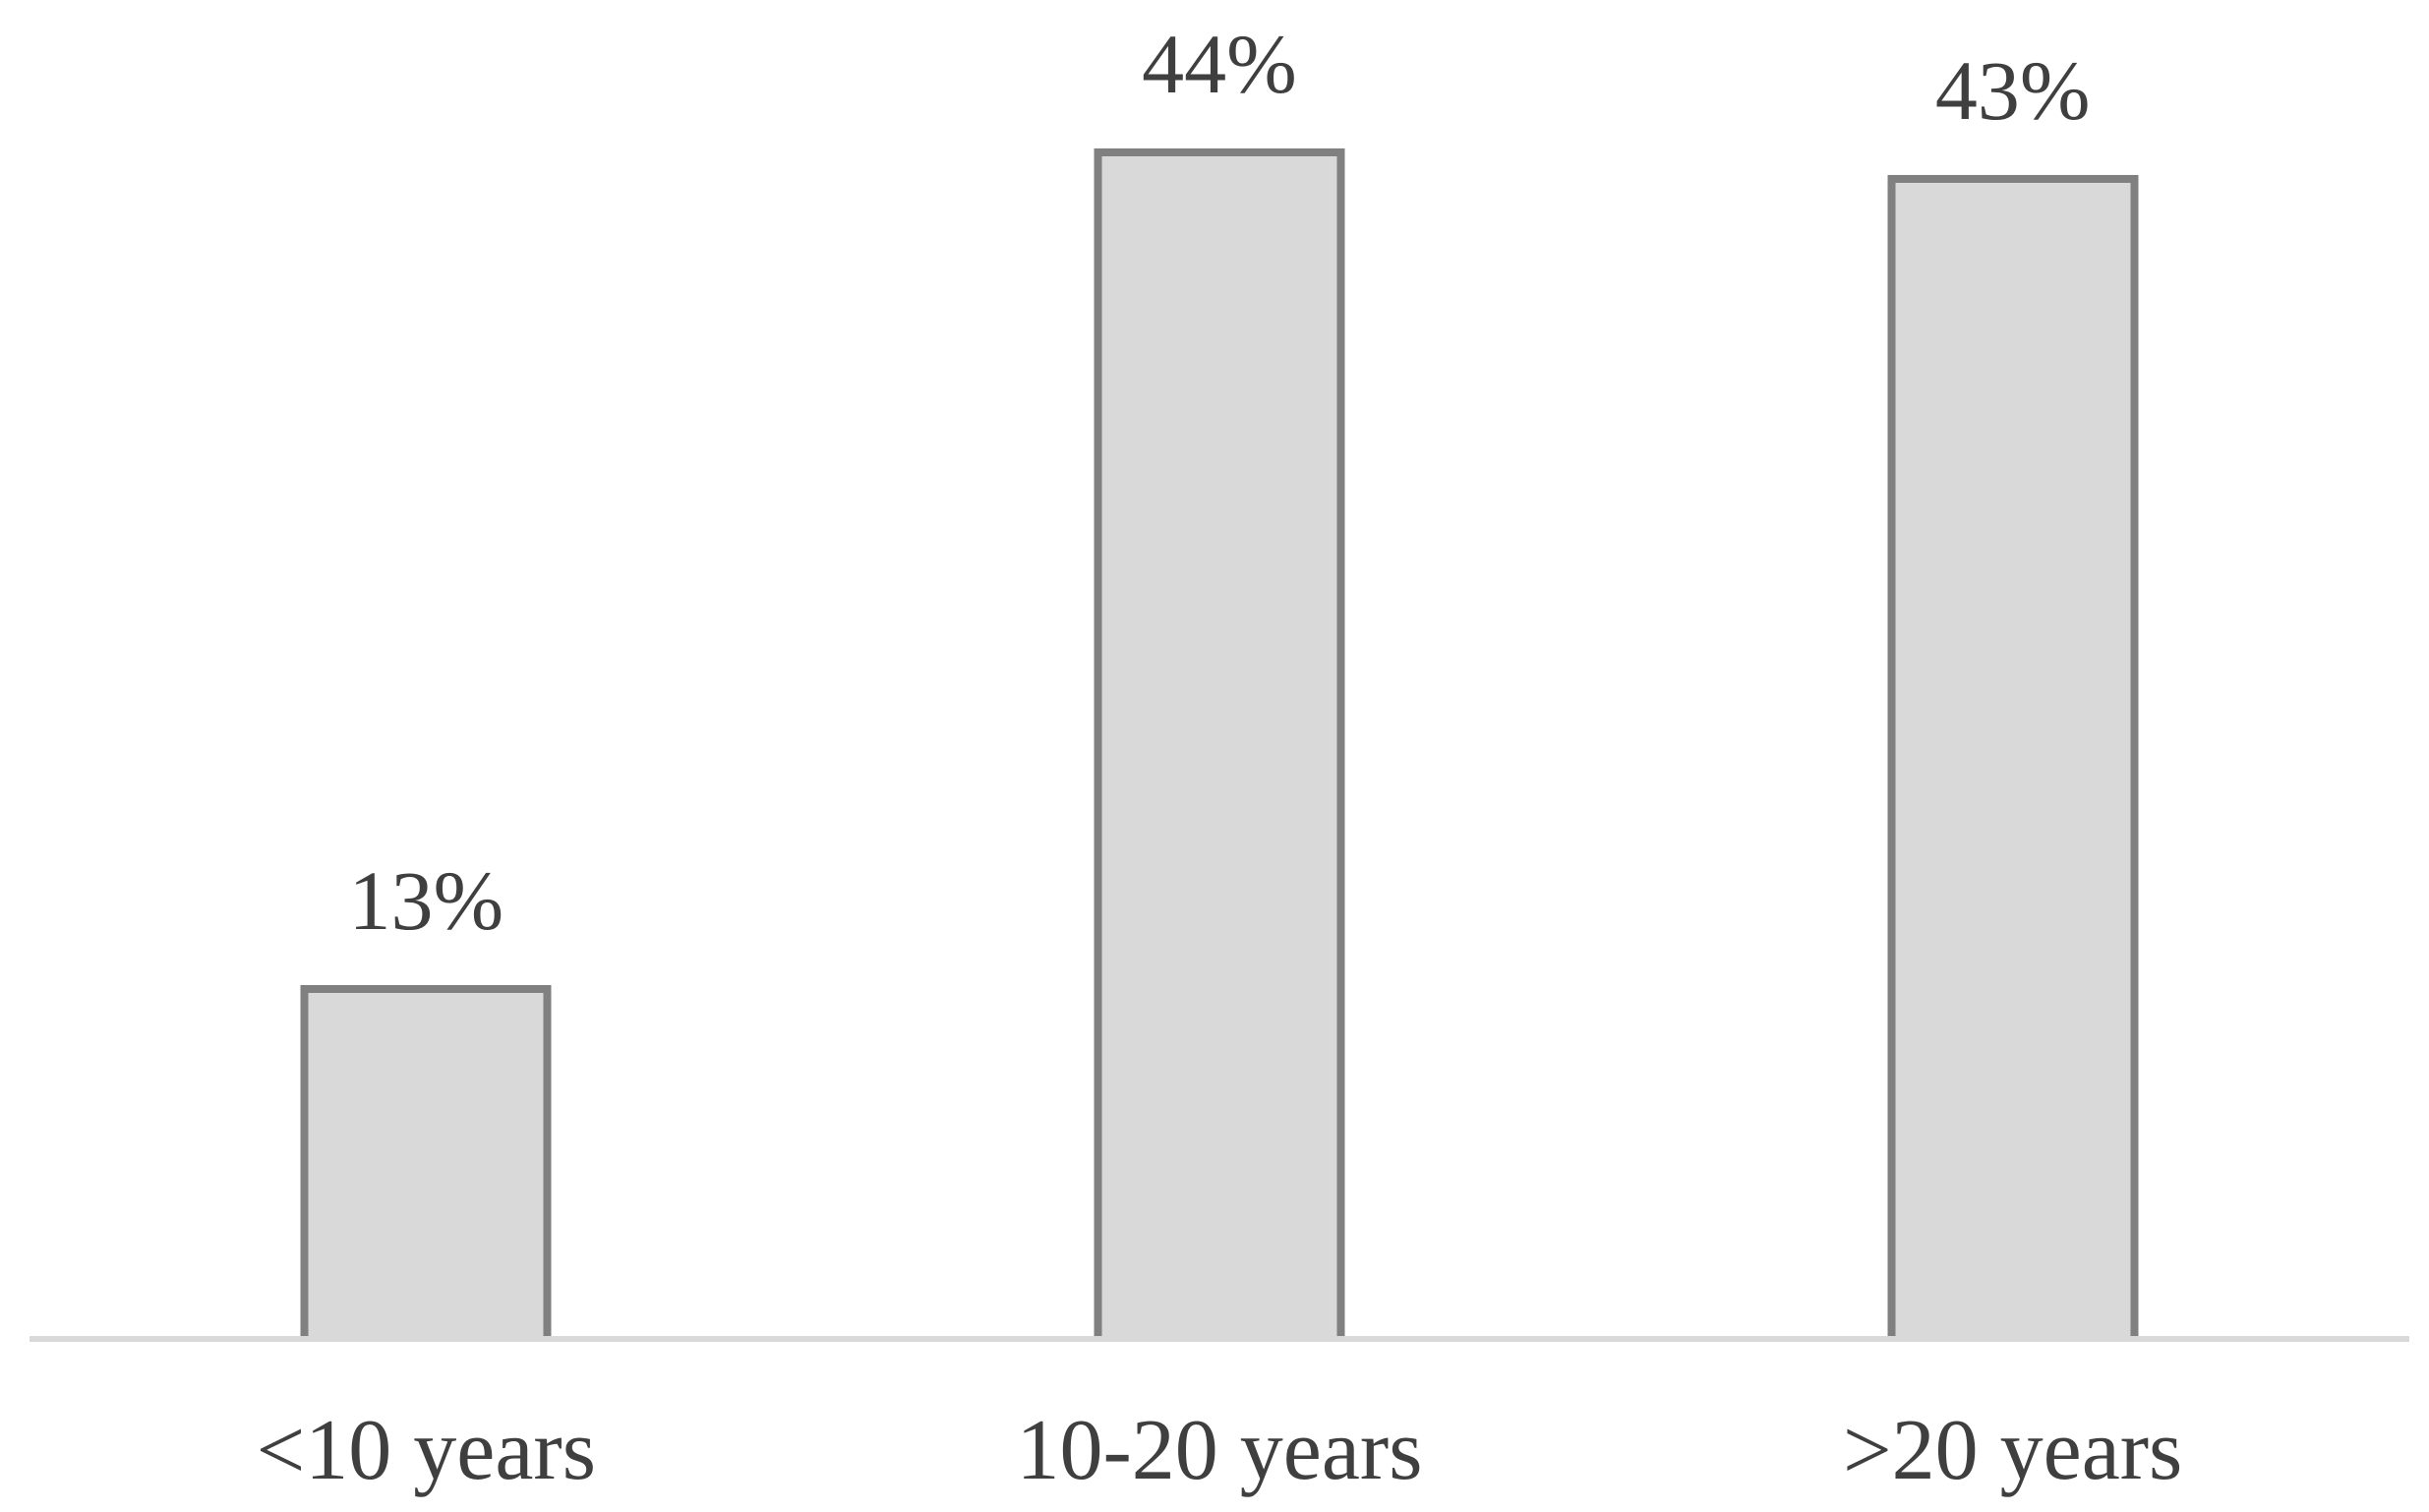  Describe the element at coordinates (1220, 1450) in the screenshot. I see `x-tick-label: 10-20 years` at that location.